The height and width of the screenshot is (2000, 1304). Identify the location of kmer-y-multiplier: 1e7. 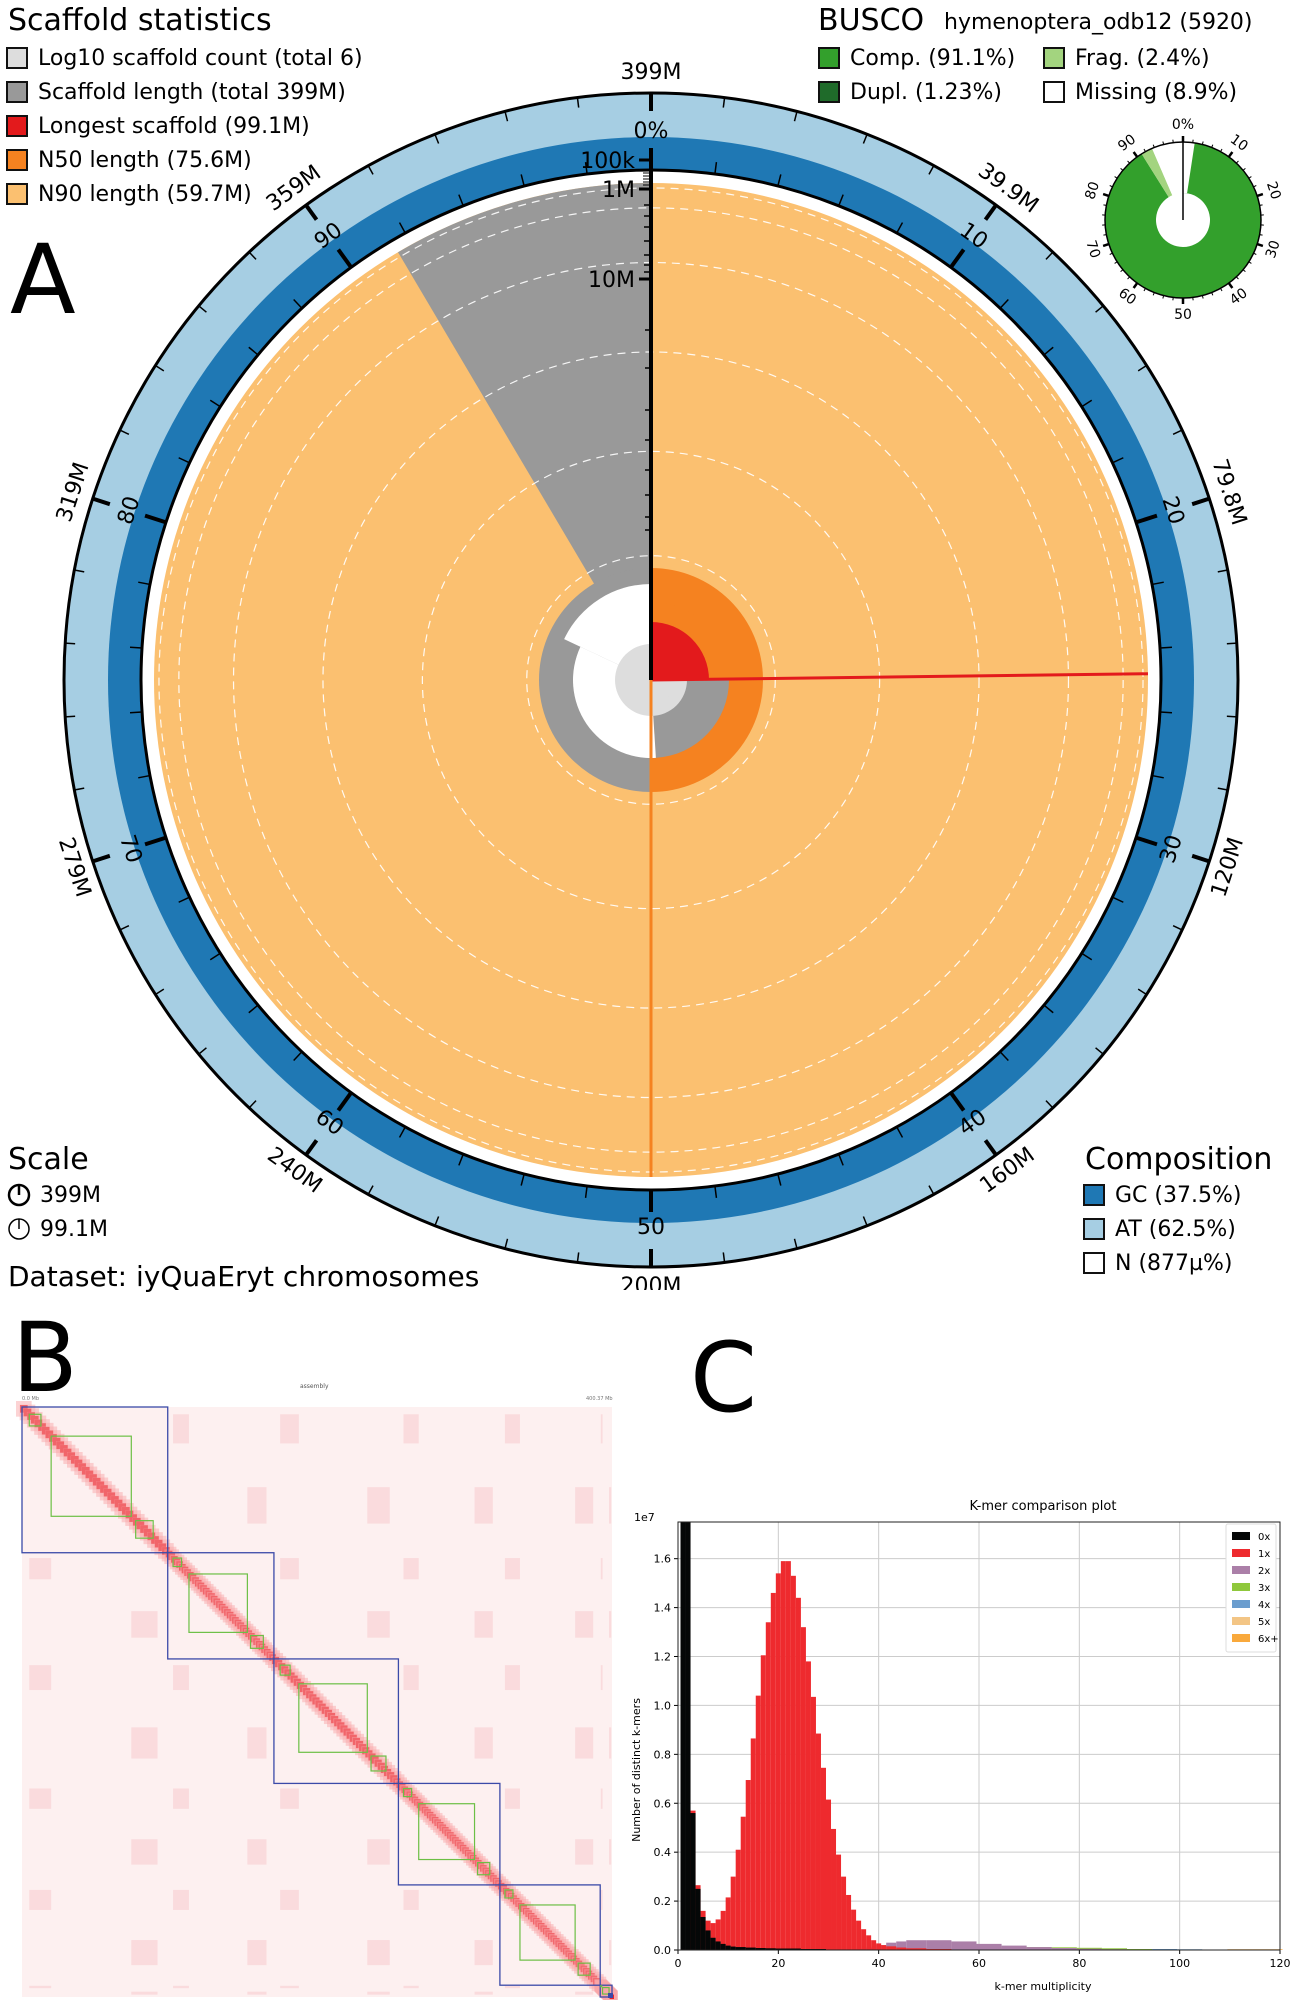
(644, 1517).